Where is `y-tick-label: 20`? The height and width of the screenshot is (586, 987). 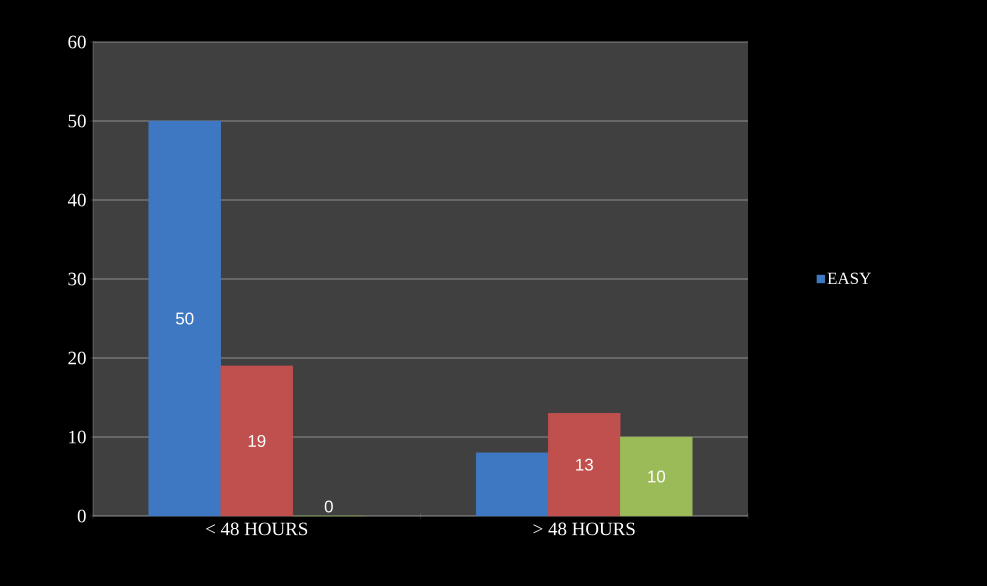
y-tick-label: 20 is located at coordinates (77, 358).